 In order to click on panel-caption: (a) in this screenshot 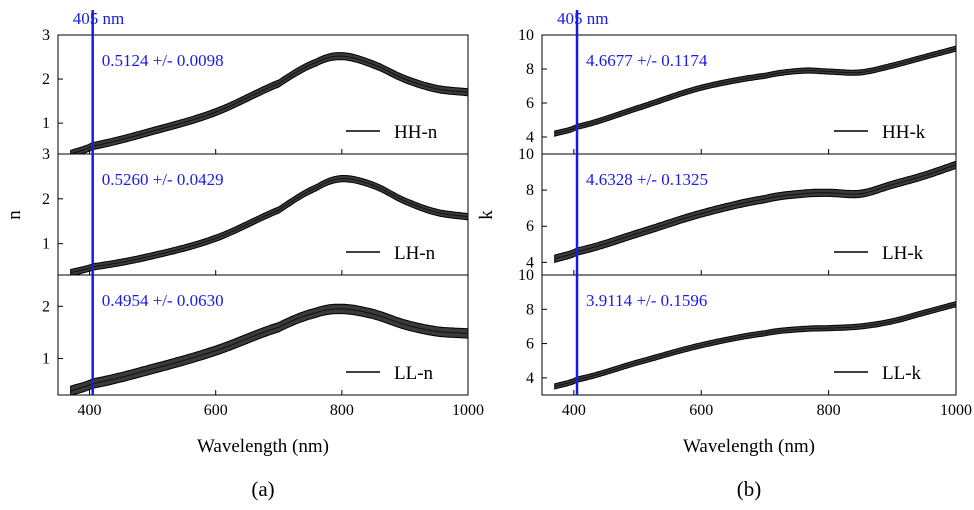, I will do `click(262, 489)`.